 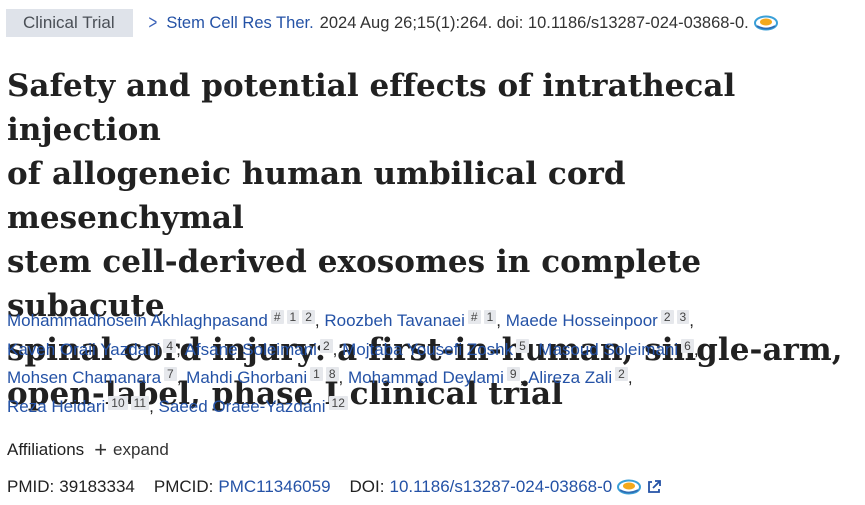 I want to click on affiliations-label: Affiliations, so click(x=46, y=449).